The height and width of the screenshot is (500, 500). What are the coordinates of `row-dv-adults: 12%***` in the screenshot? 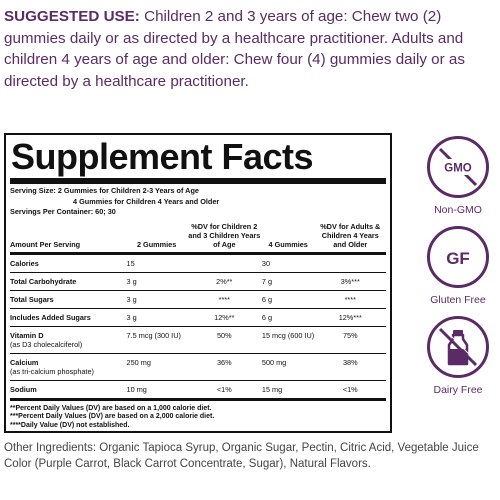 It's located at (350, 317).